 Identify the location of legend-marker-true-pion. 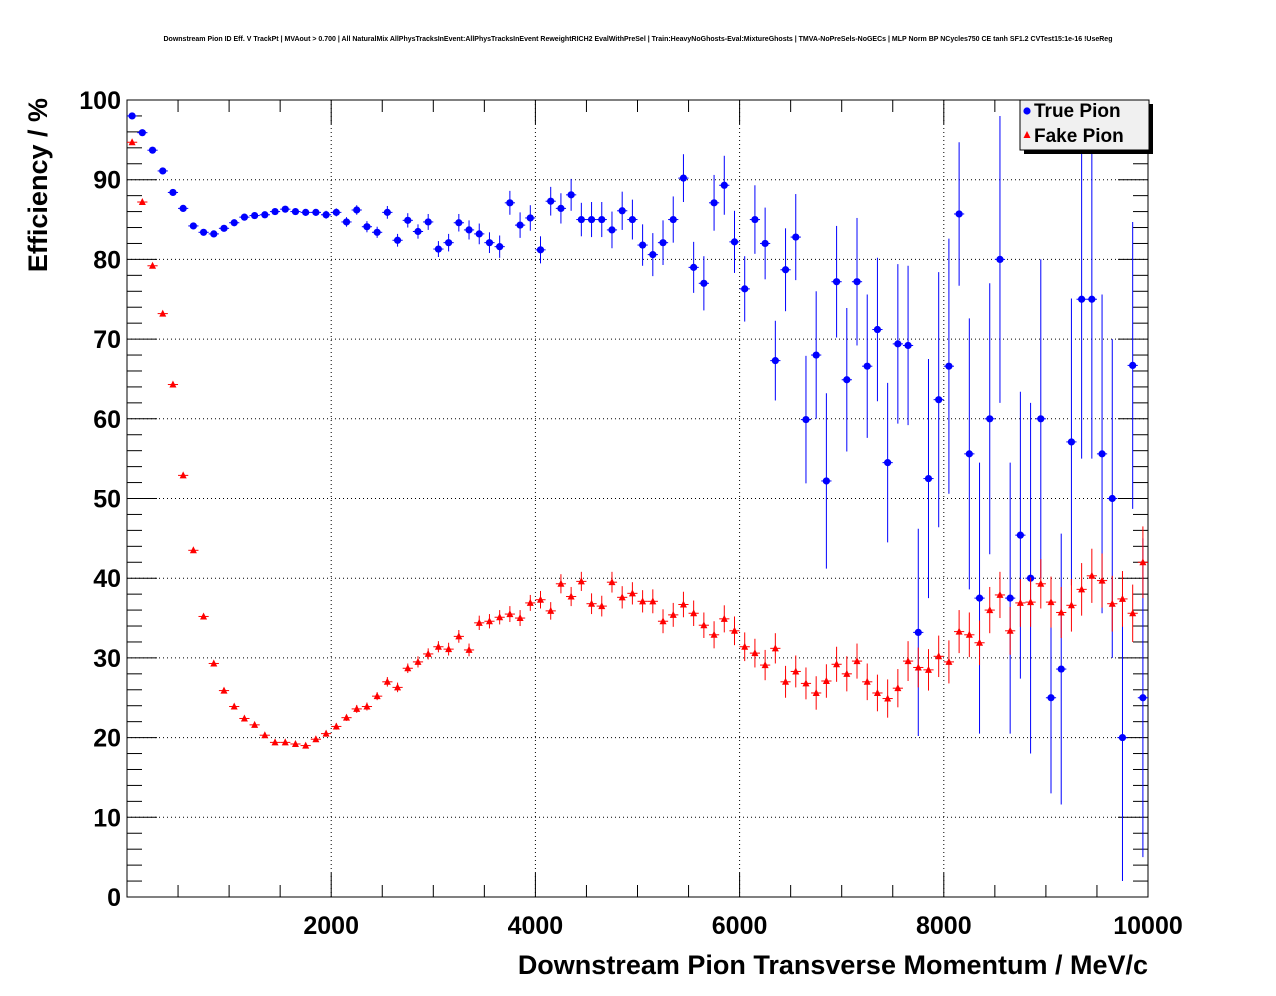
(1027, 111).